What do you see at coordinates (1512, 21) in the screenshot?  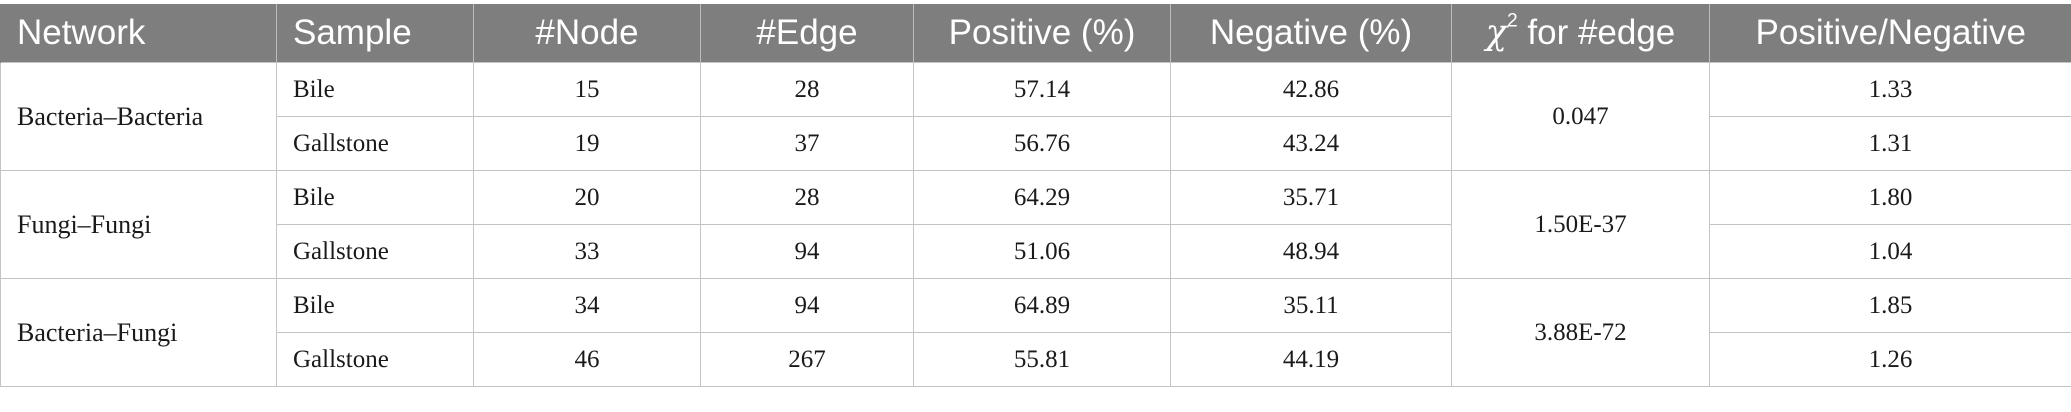 I see `chi-superscript: 2` at bounding box center [1512, 21].